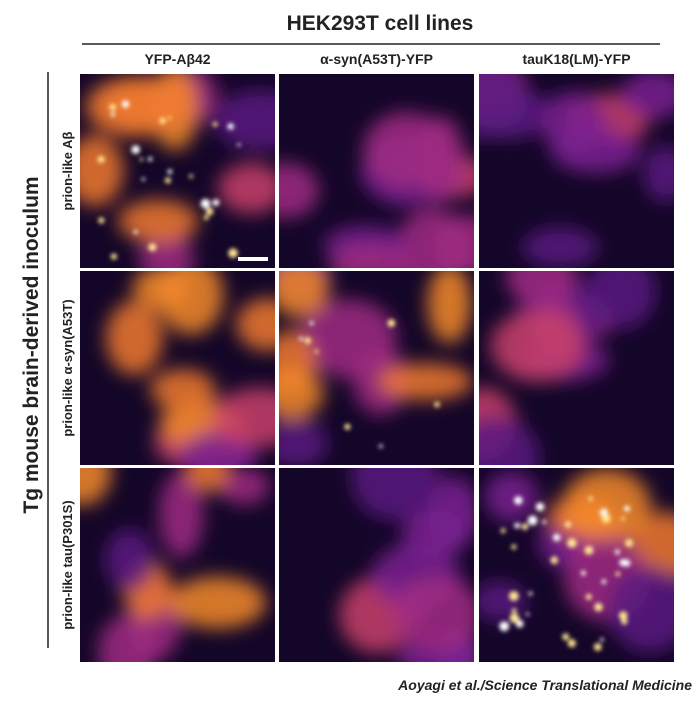  What do you see at coordinates (380, 23) in the screenshot?
I see `header-title: HEK293T cell lines` at bounding box center [380, 23].